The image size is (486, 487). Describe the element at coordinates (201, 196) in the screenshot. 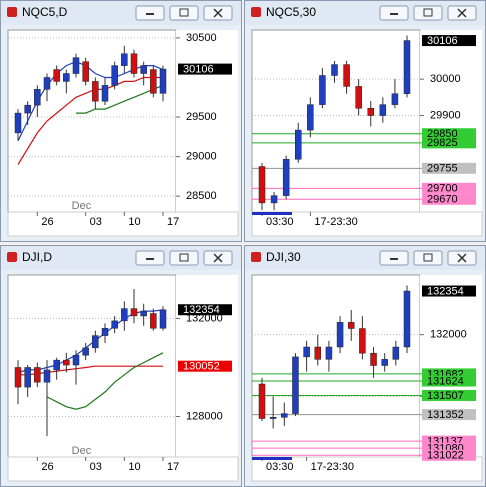

I see `y-tick-label: 28500` at that location.